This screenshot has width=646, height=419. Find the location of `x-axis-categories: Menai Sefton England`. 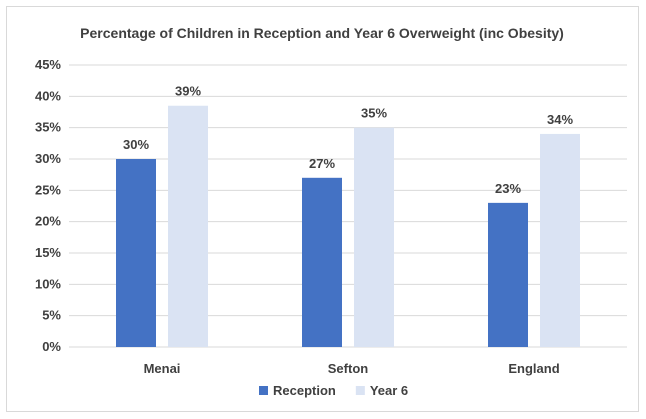

x-axis-categories: Menai Sefton England is located at coordinates (352, 368).